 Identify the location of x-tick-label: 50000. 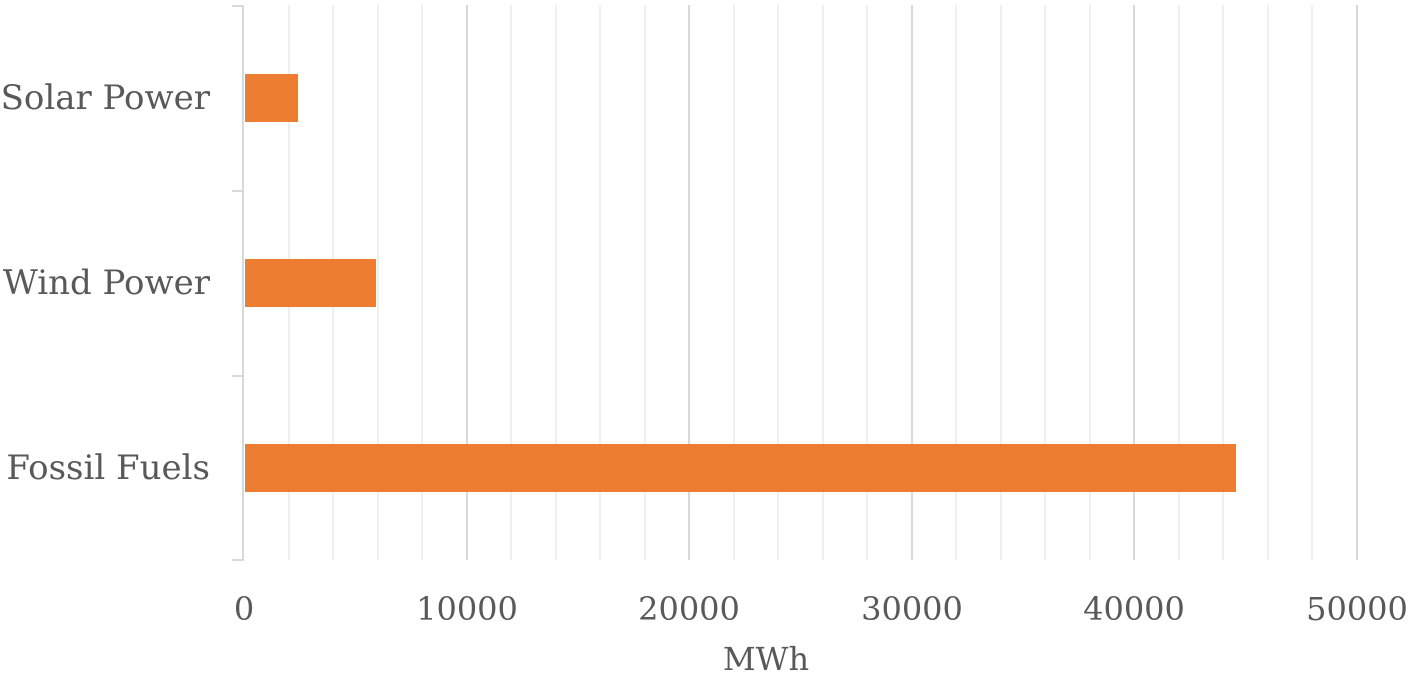
(1357, 609).